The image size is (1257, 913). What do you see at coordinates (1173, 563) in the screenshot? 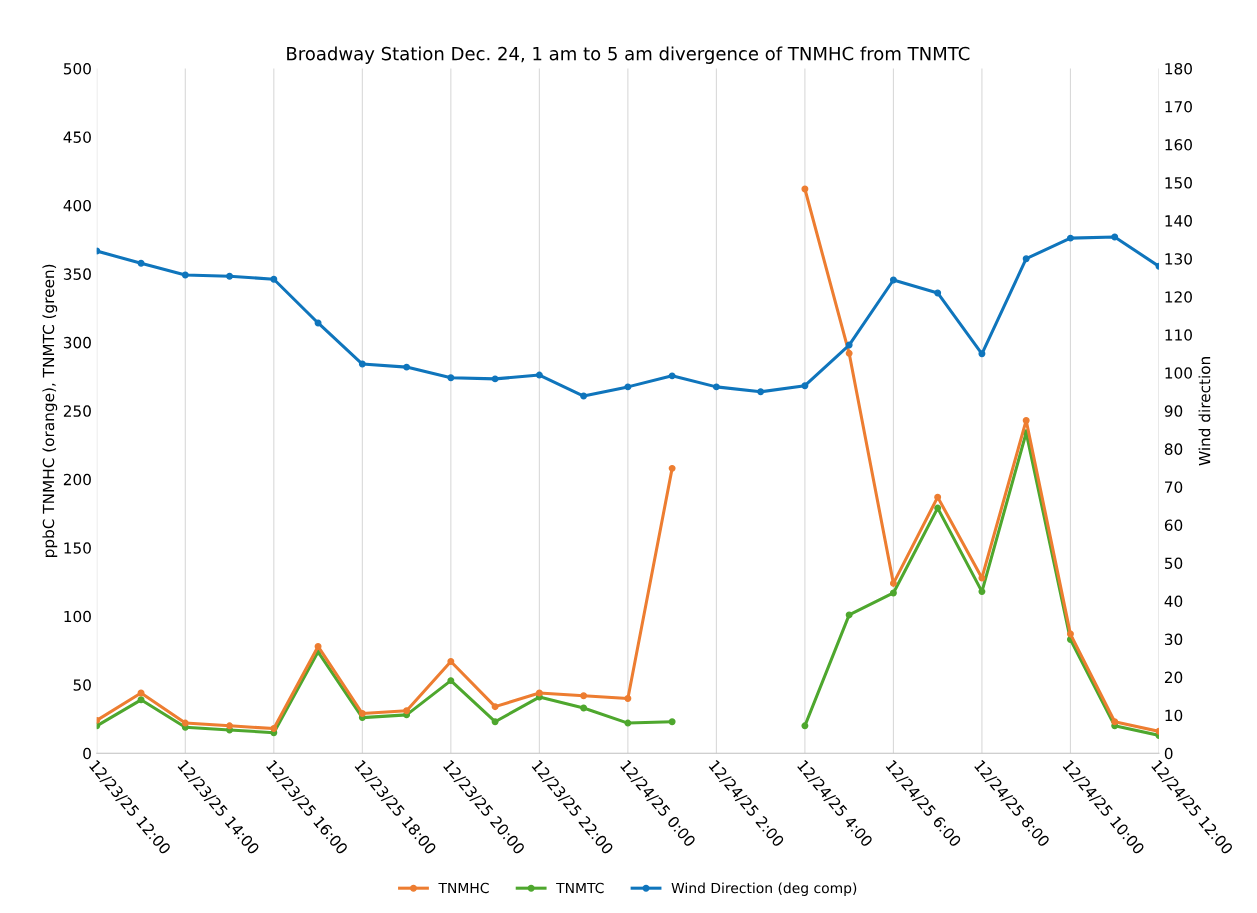
I see `y2-tick-label: 50` at bounding box center [1173, 563].